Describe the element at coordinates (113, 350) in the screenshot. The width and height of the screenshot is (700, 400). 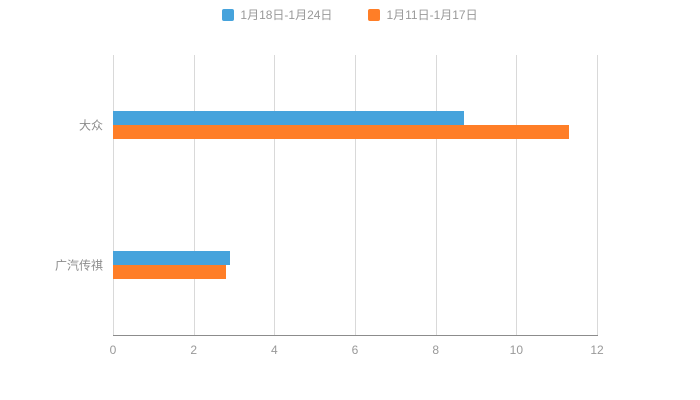
I see `x-tick-label: 0` at that location.